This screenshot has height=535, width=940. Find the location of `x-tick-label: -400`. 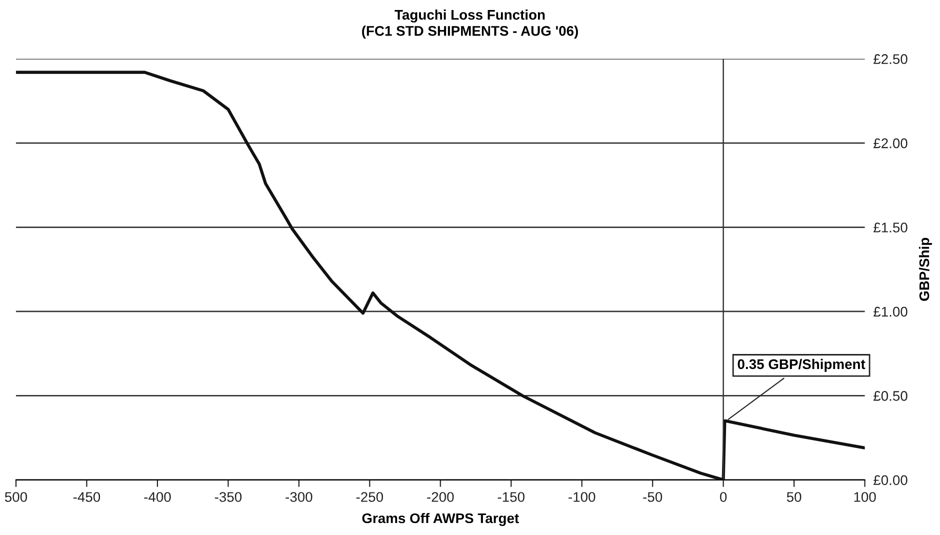

x-tick-label: -400 is located at coordinates (157, 497).